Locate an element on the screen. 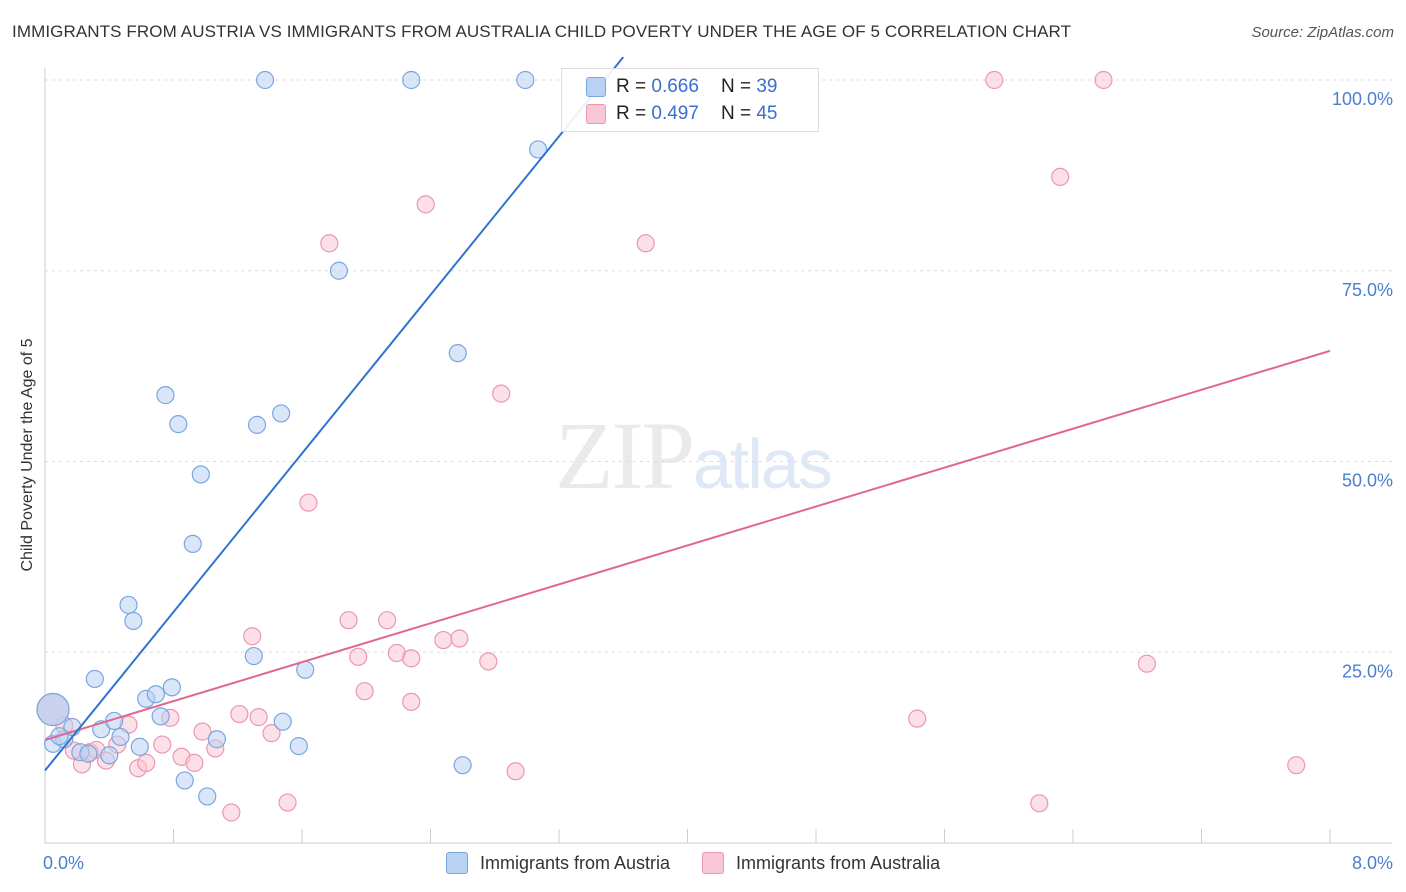 This screenshot has height=892, width=1406. x-tick-label-max: 8.0% is located at coordinates (1372, 863).